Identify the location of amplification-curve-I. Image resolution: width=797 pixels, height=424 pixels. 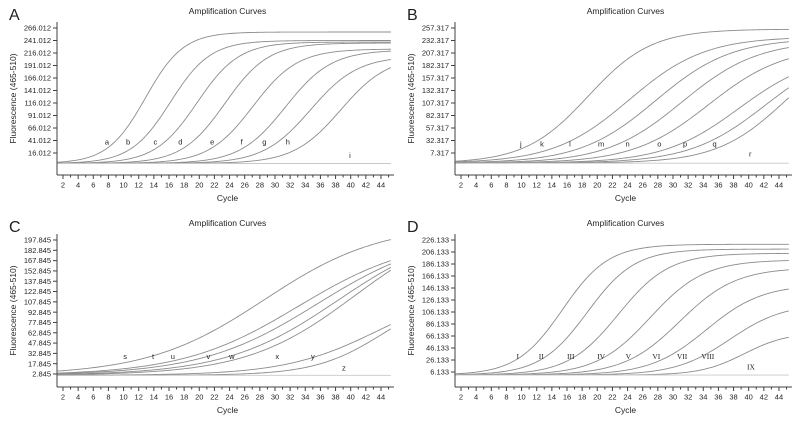
(622, 309).